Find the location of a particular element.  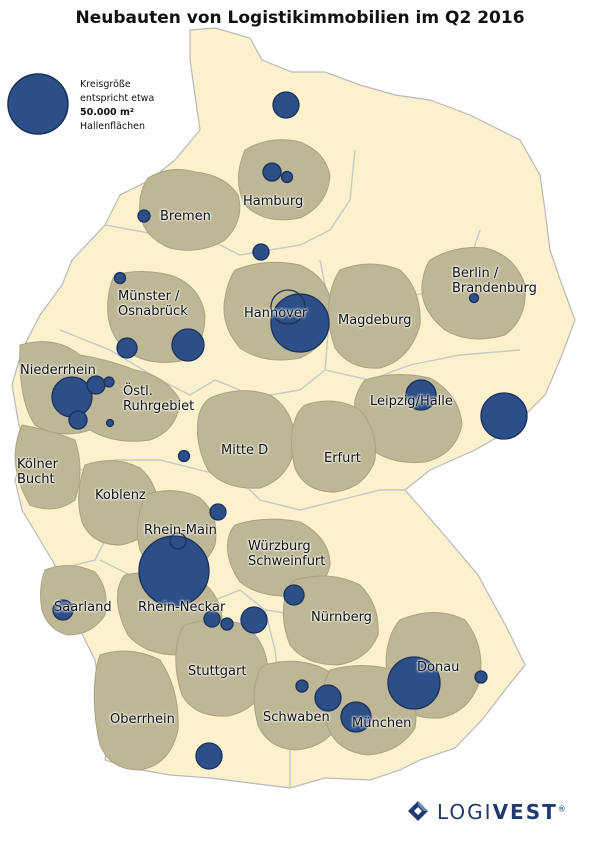

legend-line: 50.000 m² is located at coordinates (107, 112).